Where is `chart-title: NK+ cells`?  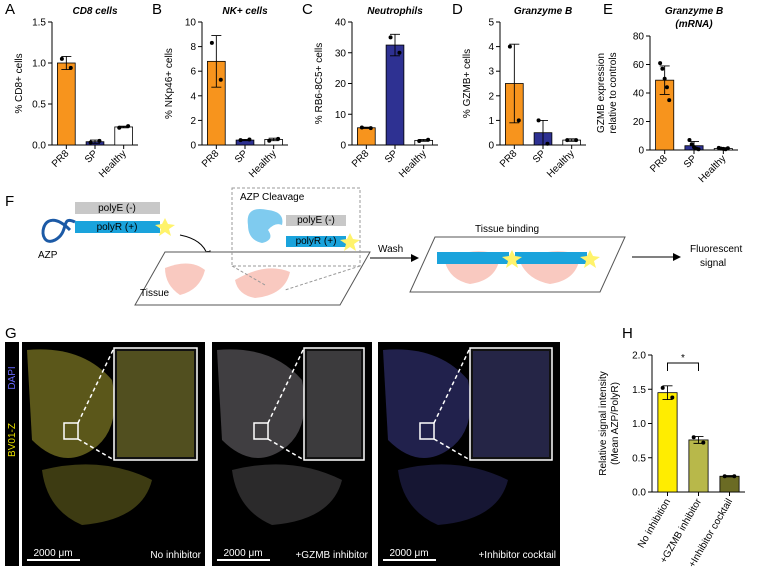 chart-title: NK+ cells is located at coordinates (245, 11).